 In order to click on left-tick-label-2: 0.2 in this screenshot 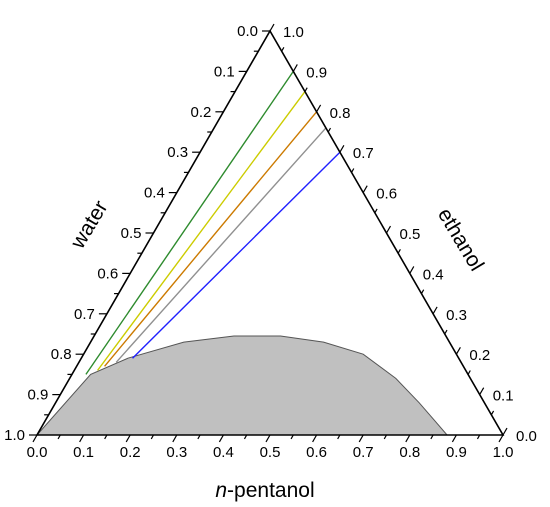, I will do `click(201, 112)`.